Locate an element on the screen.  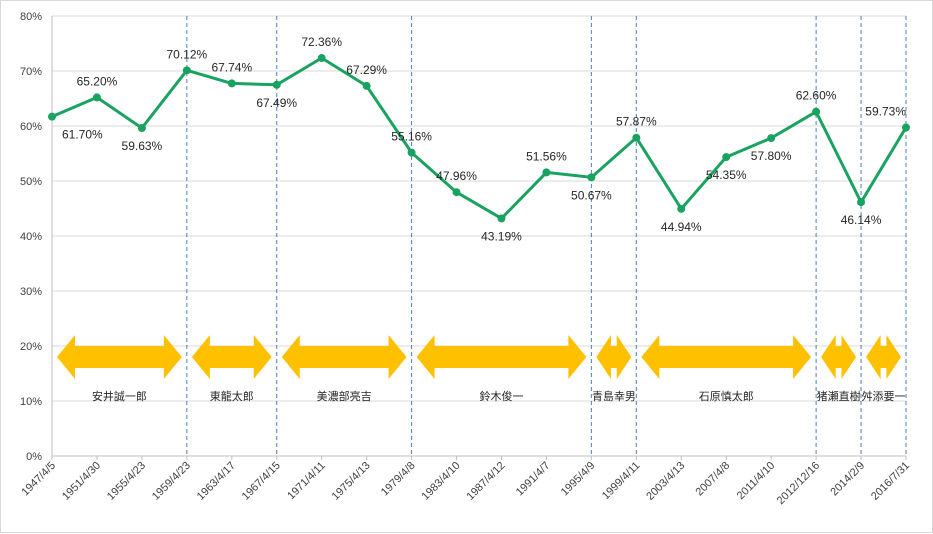
x-tick-label: 1971/4/11 is located at coordinates (306, 481).